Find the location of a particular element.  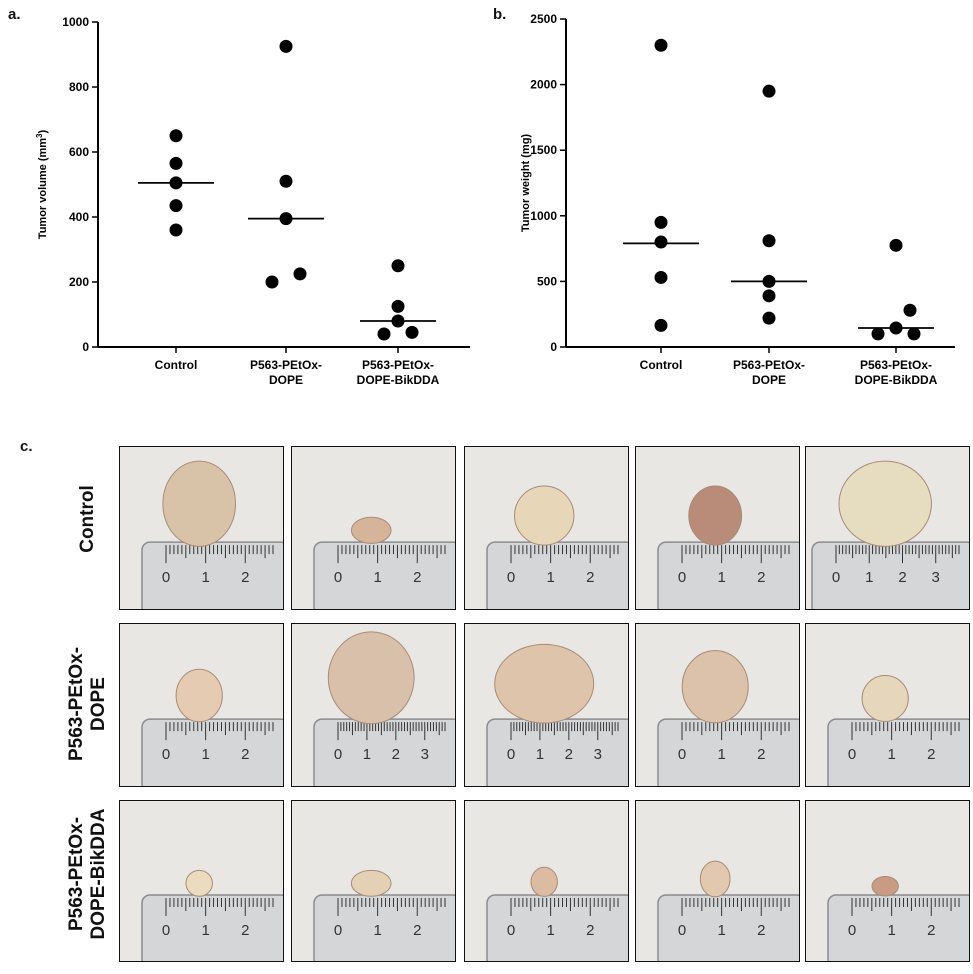

ruler-number: 3 is located at coordinates (425, 754).